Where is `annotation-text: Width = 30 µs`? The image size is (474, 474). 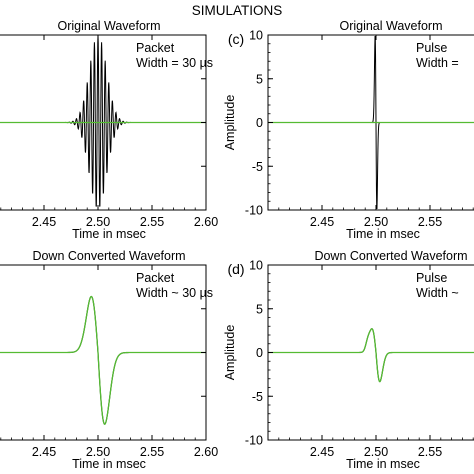 annotation-text: Width = 30 µs is located at coordinates (174, 63).